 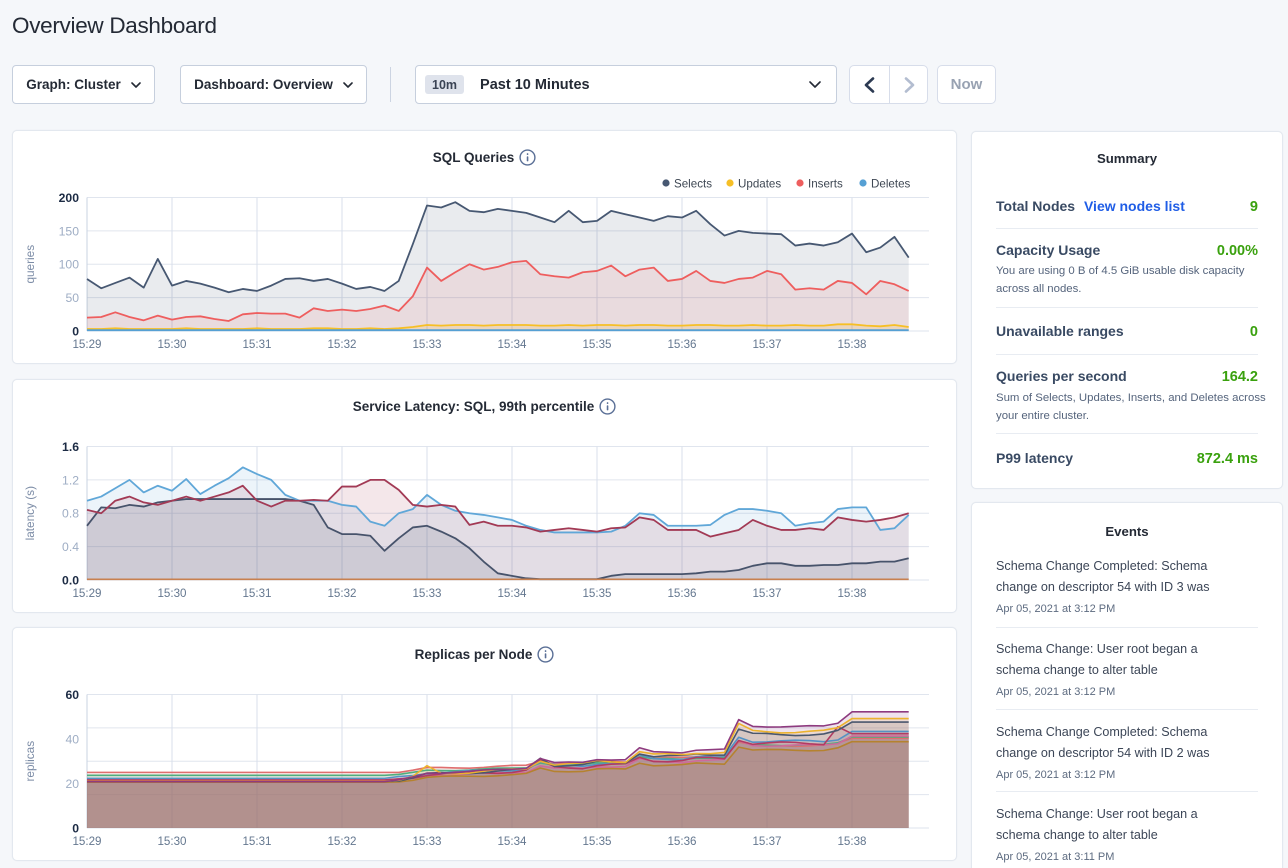 I want to click on svg-text: Deletes, so click(x=891, y=183).